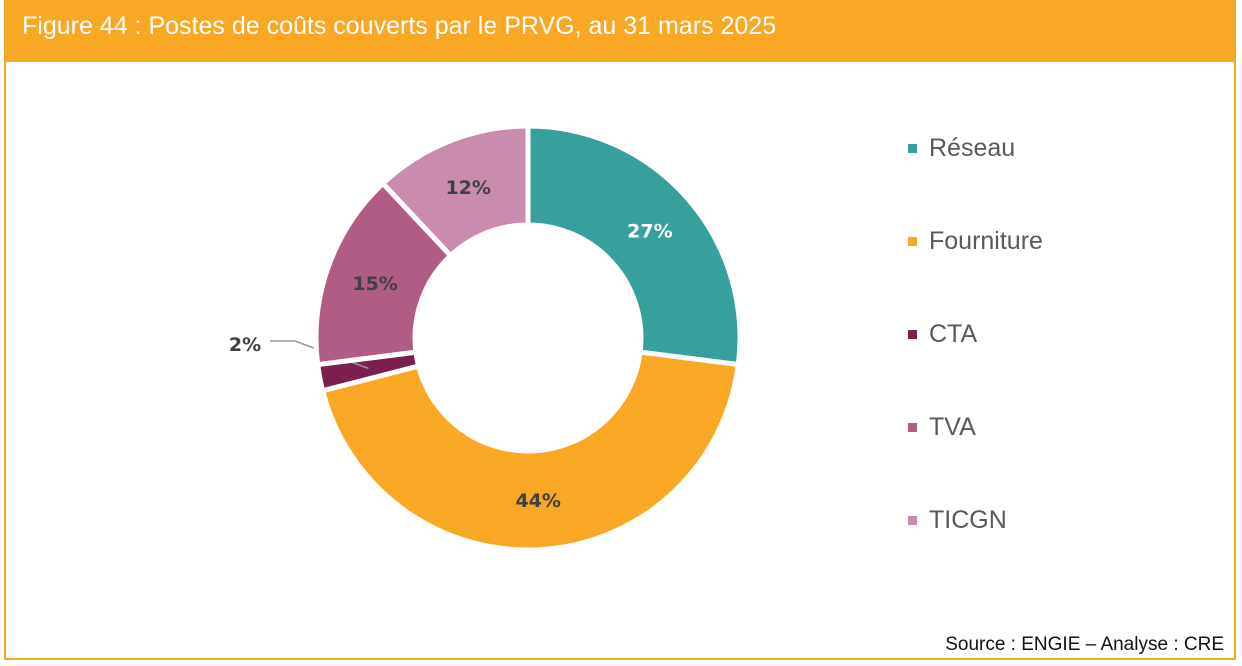  I want to click on legend-label: TVA, so click(952, 426).